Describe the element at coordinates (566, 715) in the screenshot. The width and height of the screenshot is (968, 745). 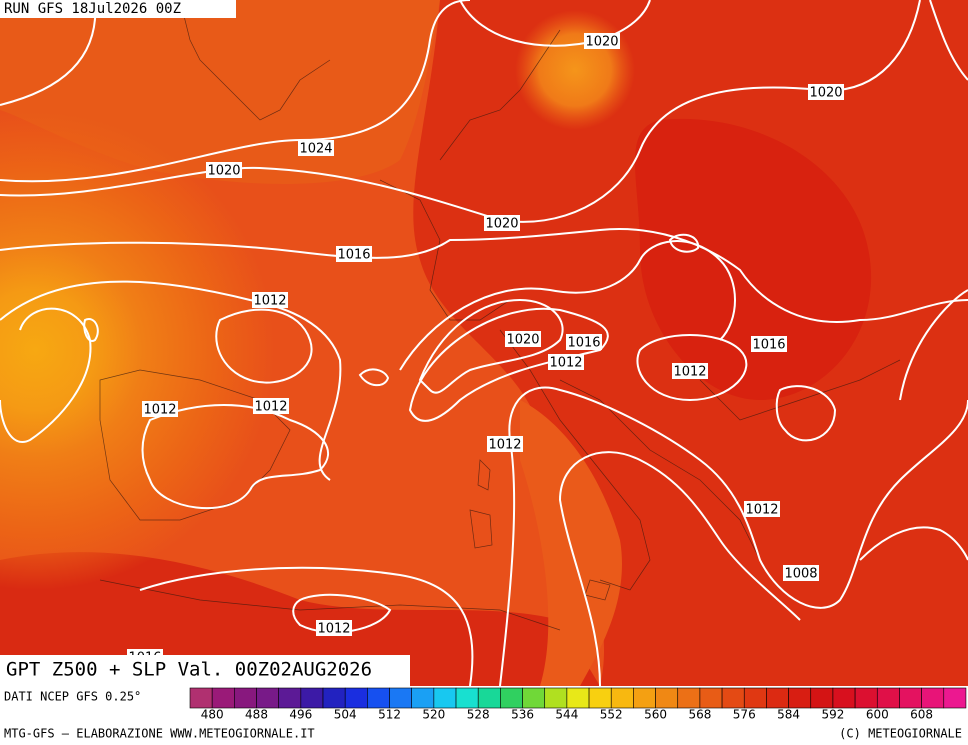
I see `colorbar-tick-label: 544` at that location.